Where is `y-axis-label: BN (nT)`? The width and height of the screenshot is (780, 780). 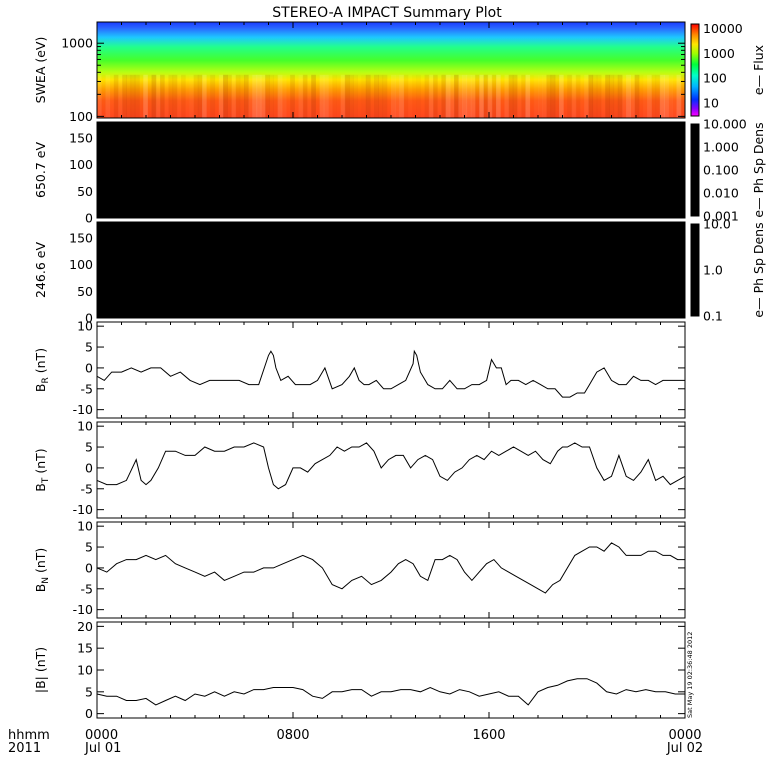 y-axis-label: BN (nT) is located at coordinates (42, 570).